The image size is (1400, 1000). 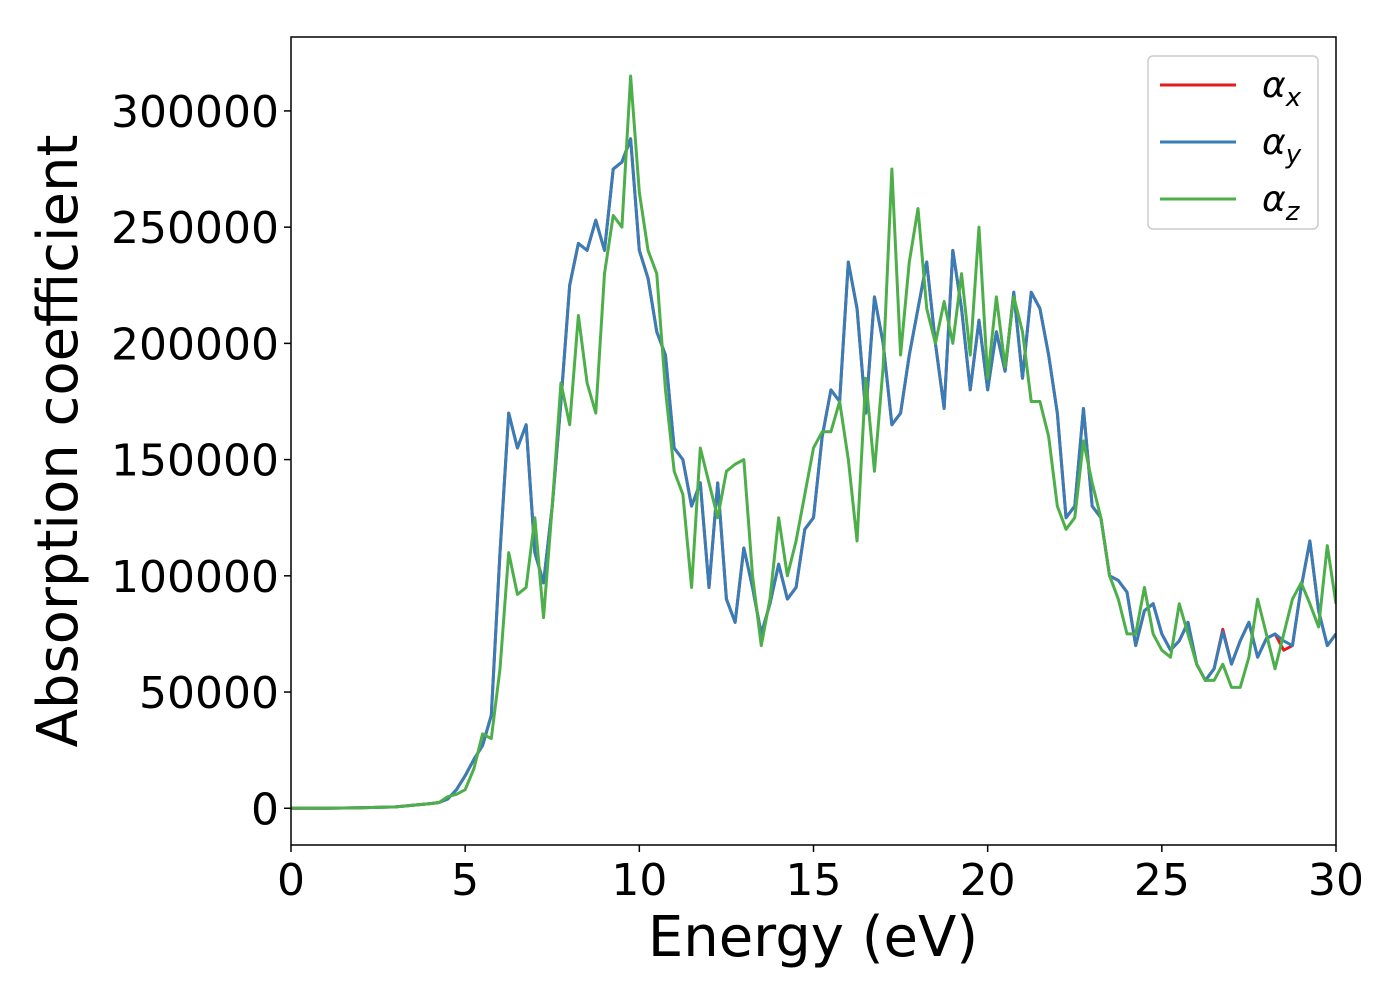 I want to click on x-axis-label: Energy (eV), so click(x=813, y=937).